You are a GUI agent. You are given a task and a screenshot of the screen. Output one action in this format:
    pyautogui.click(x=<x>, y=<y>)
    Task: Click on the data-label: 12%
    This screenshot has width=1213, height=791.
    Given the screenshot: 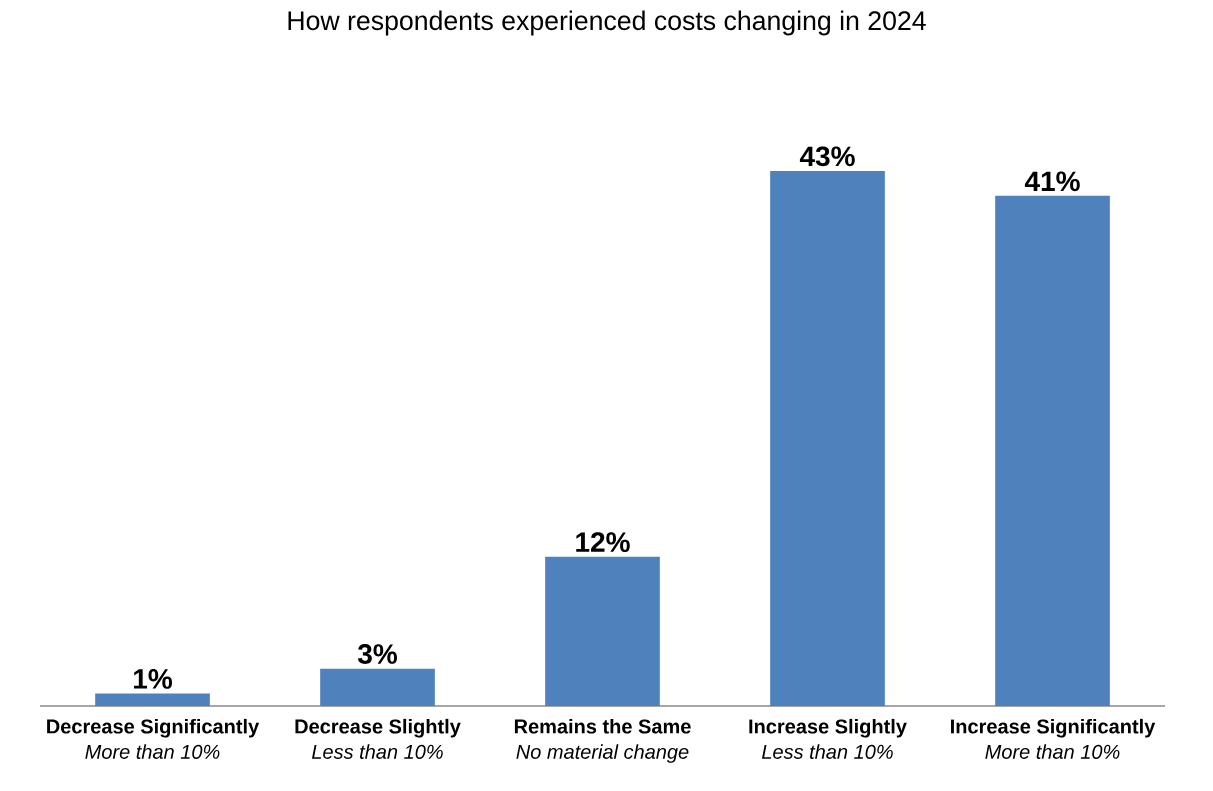 What is the action you would take?
    pyautogui.click(x=603, y=542)
    